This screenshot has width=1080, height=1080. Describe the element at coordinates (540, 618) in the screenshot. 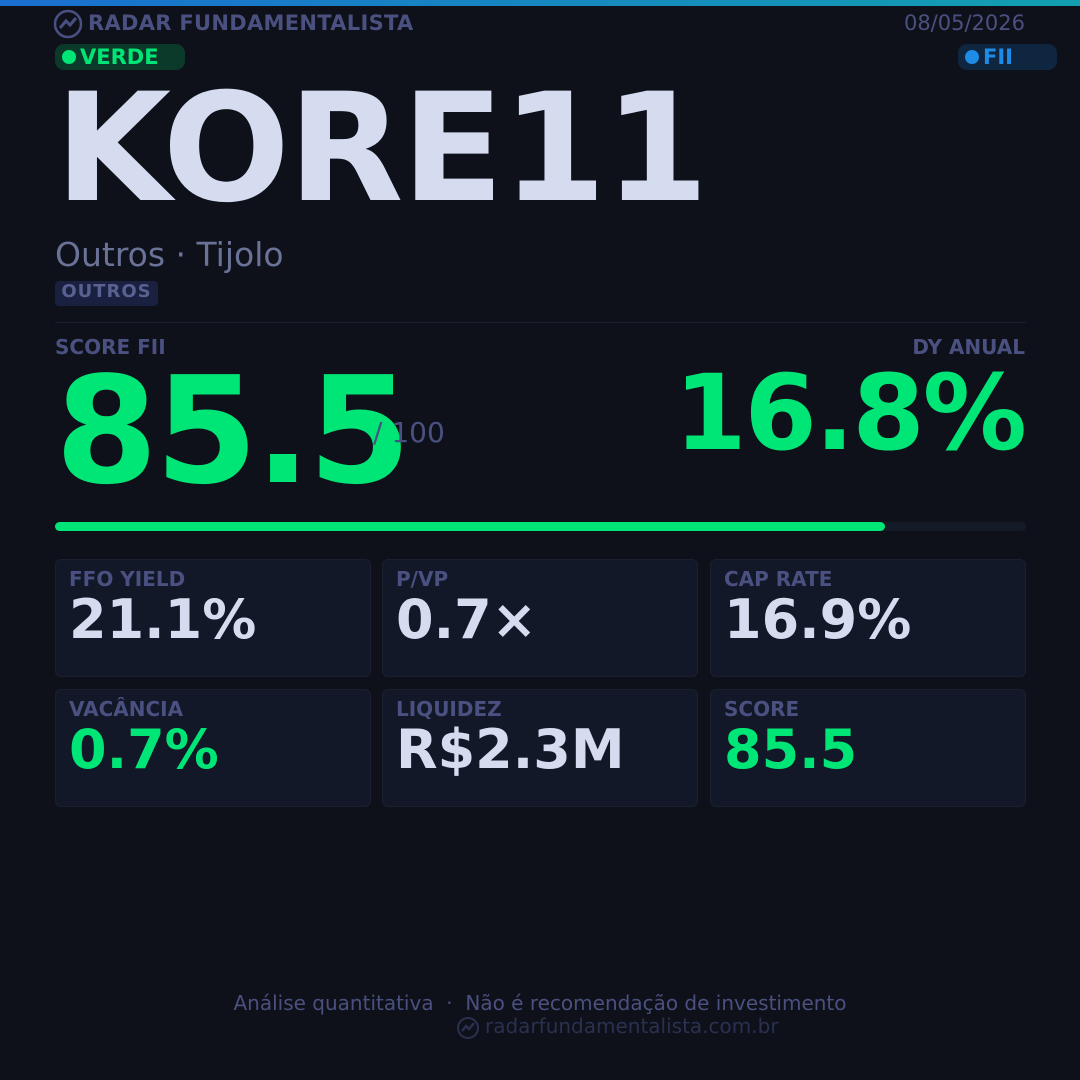

I see `metric-card: P/VP 0.7×` at that location.